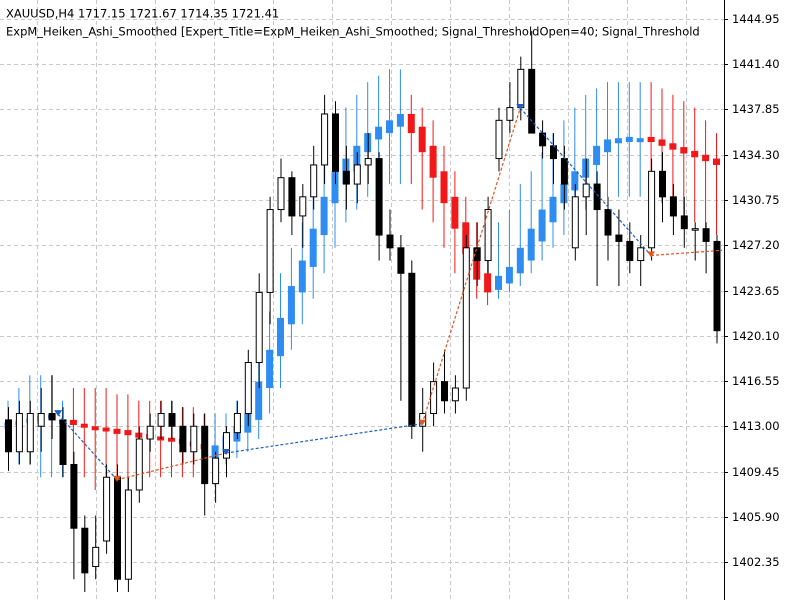 The width and height of the screenshot is (800, 600). What do you see at coordinates (756, 562) in the screenshot?
I see `y-tick-label: 1402.35` at bounding box center [756, 562].